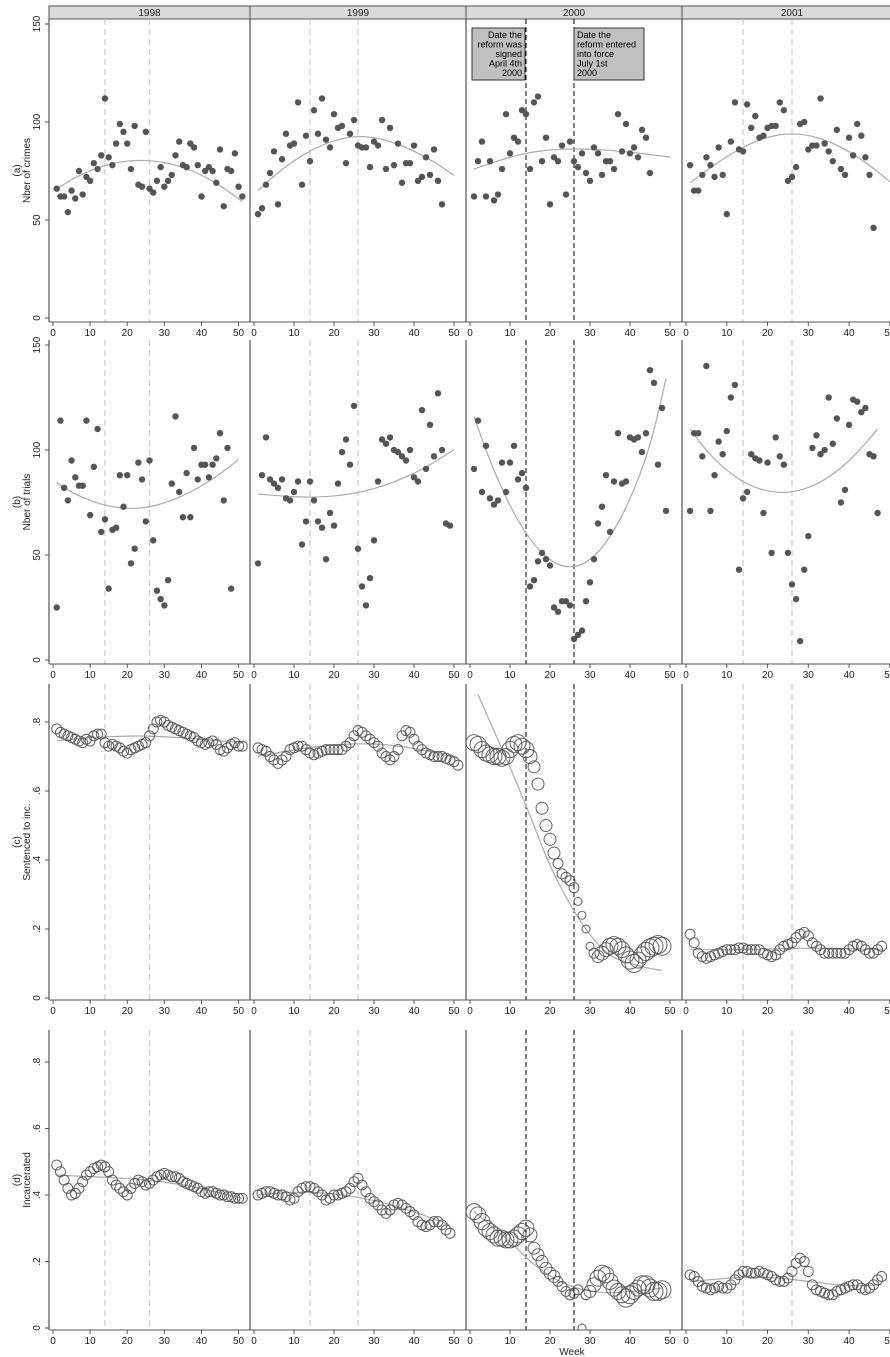 This screenshot has height=1357, width=890. What do you see at coordinates (414, 675) in the screenshot?
I see `x-tick-label: 40` at bounding box center [414, 675].